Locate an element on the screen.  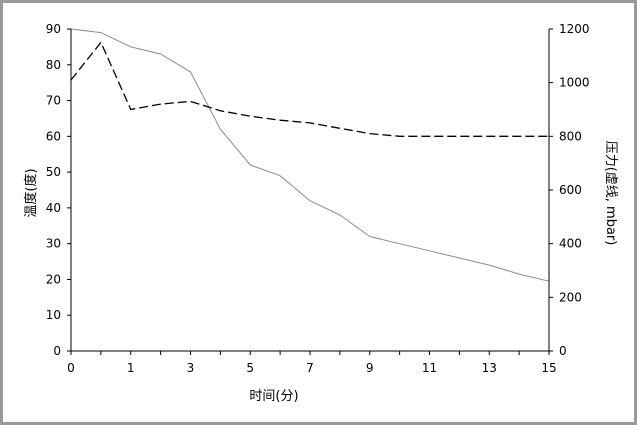
x-tick-label: 5 is located at coordinates (250, 368).